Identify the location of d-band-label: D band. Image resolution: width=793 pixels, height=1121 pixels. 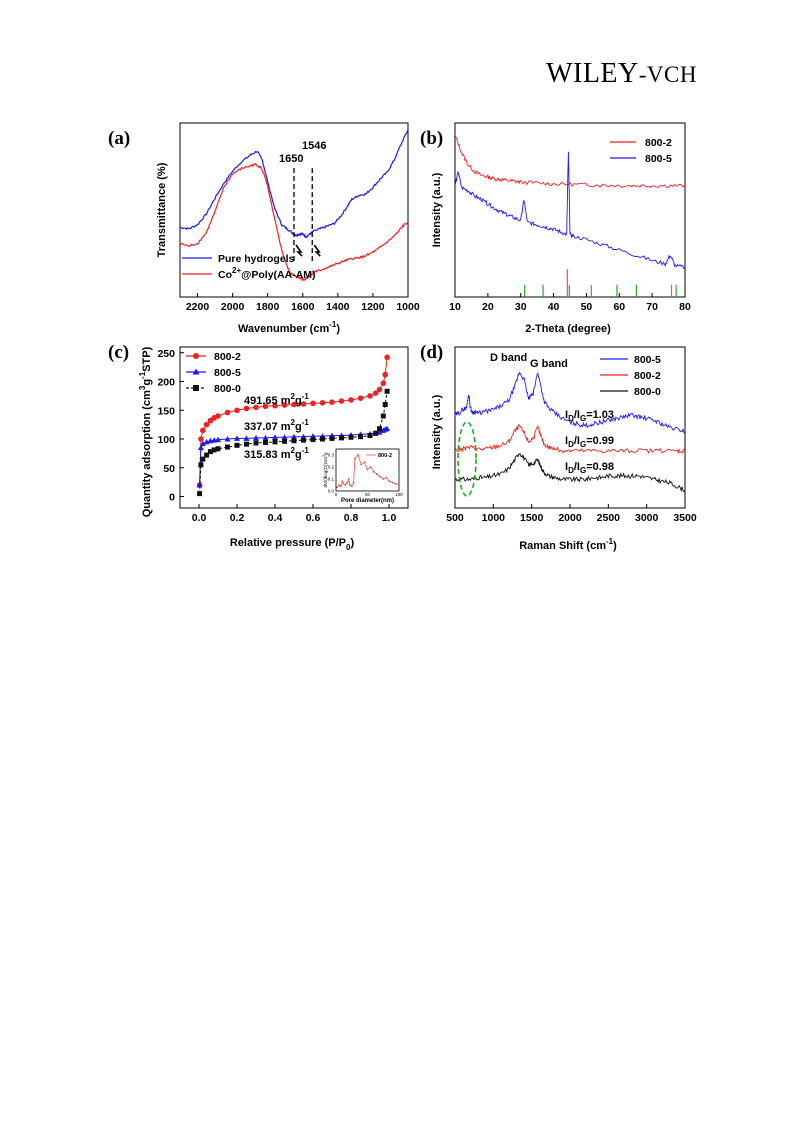
(508, 358).